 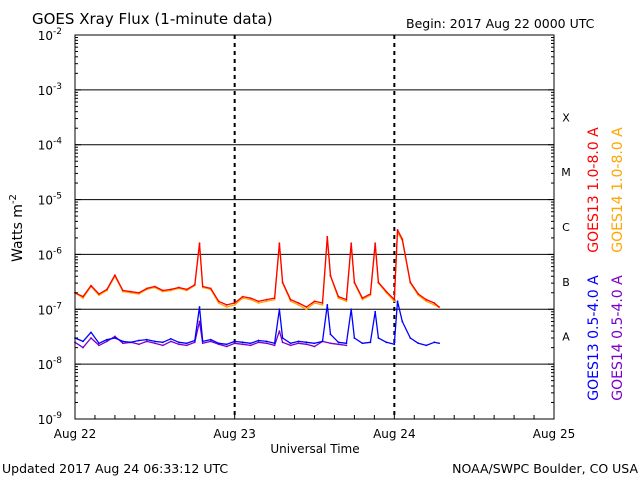 I want to click on legend-entry: GOES13 0.5-4.0 A, so click(x=594, y=338).